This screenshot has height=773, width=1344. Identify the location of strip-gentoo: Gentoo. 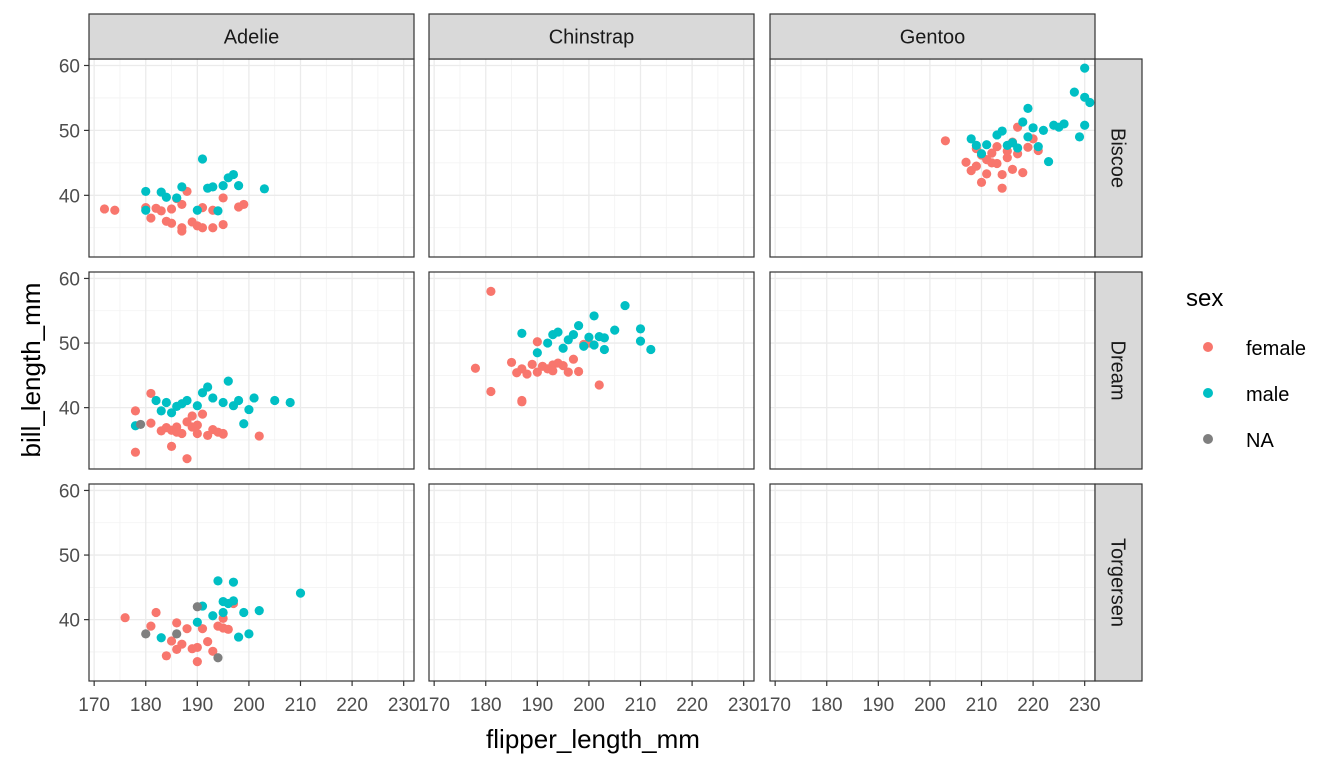
(932, 36).